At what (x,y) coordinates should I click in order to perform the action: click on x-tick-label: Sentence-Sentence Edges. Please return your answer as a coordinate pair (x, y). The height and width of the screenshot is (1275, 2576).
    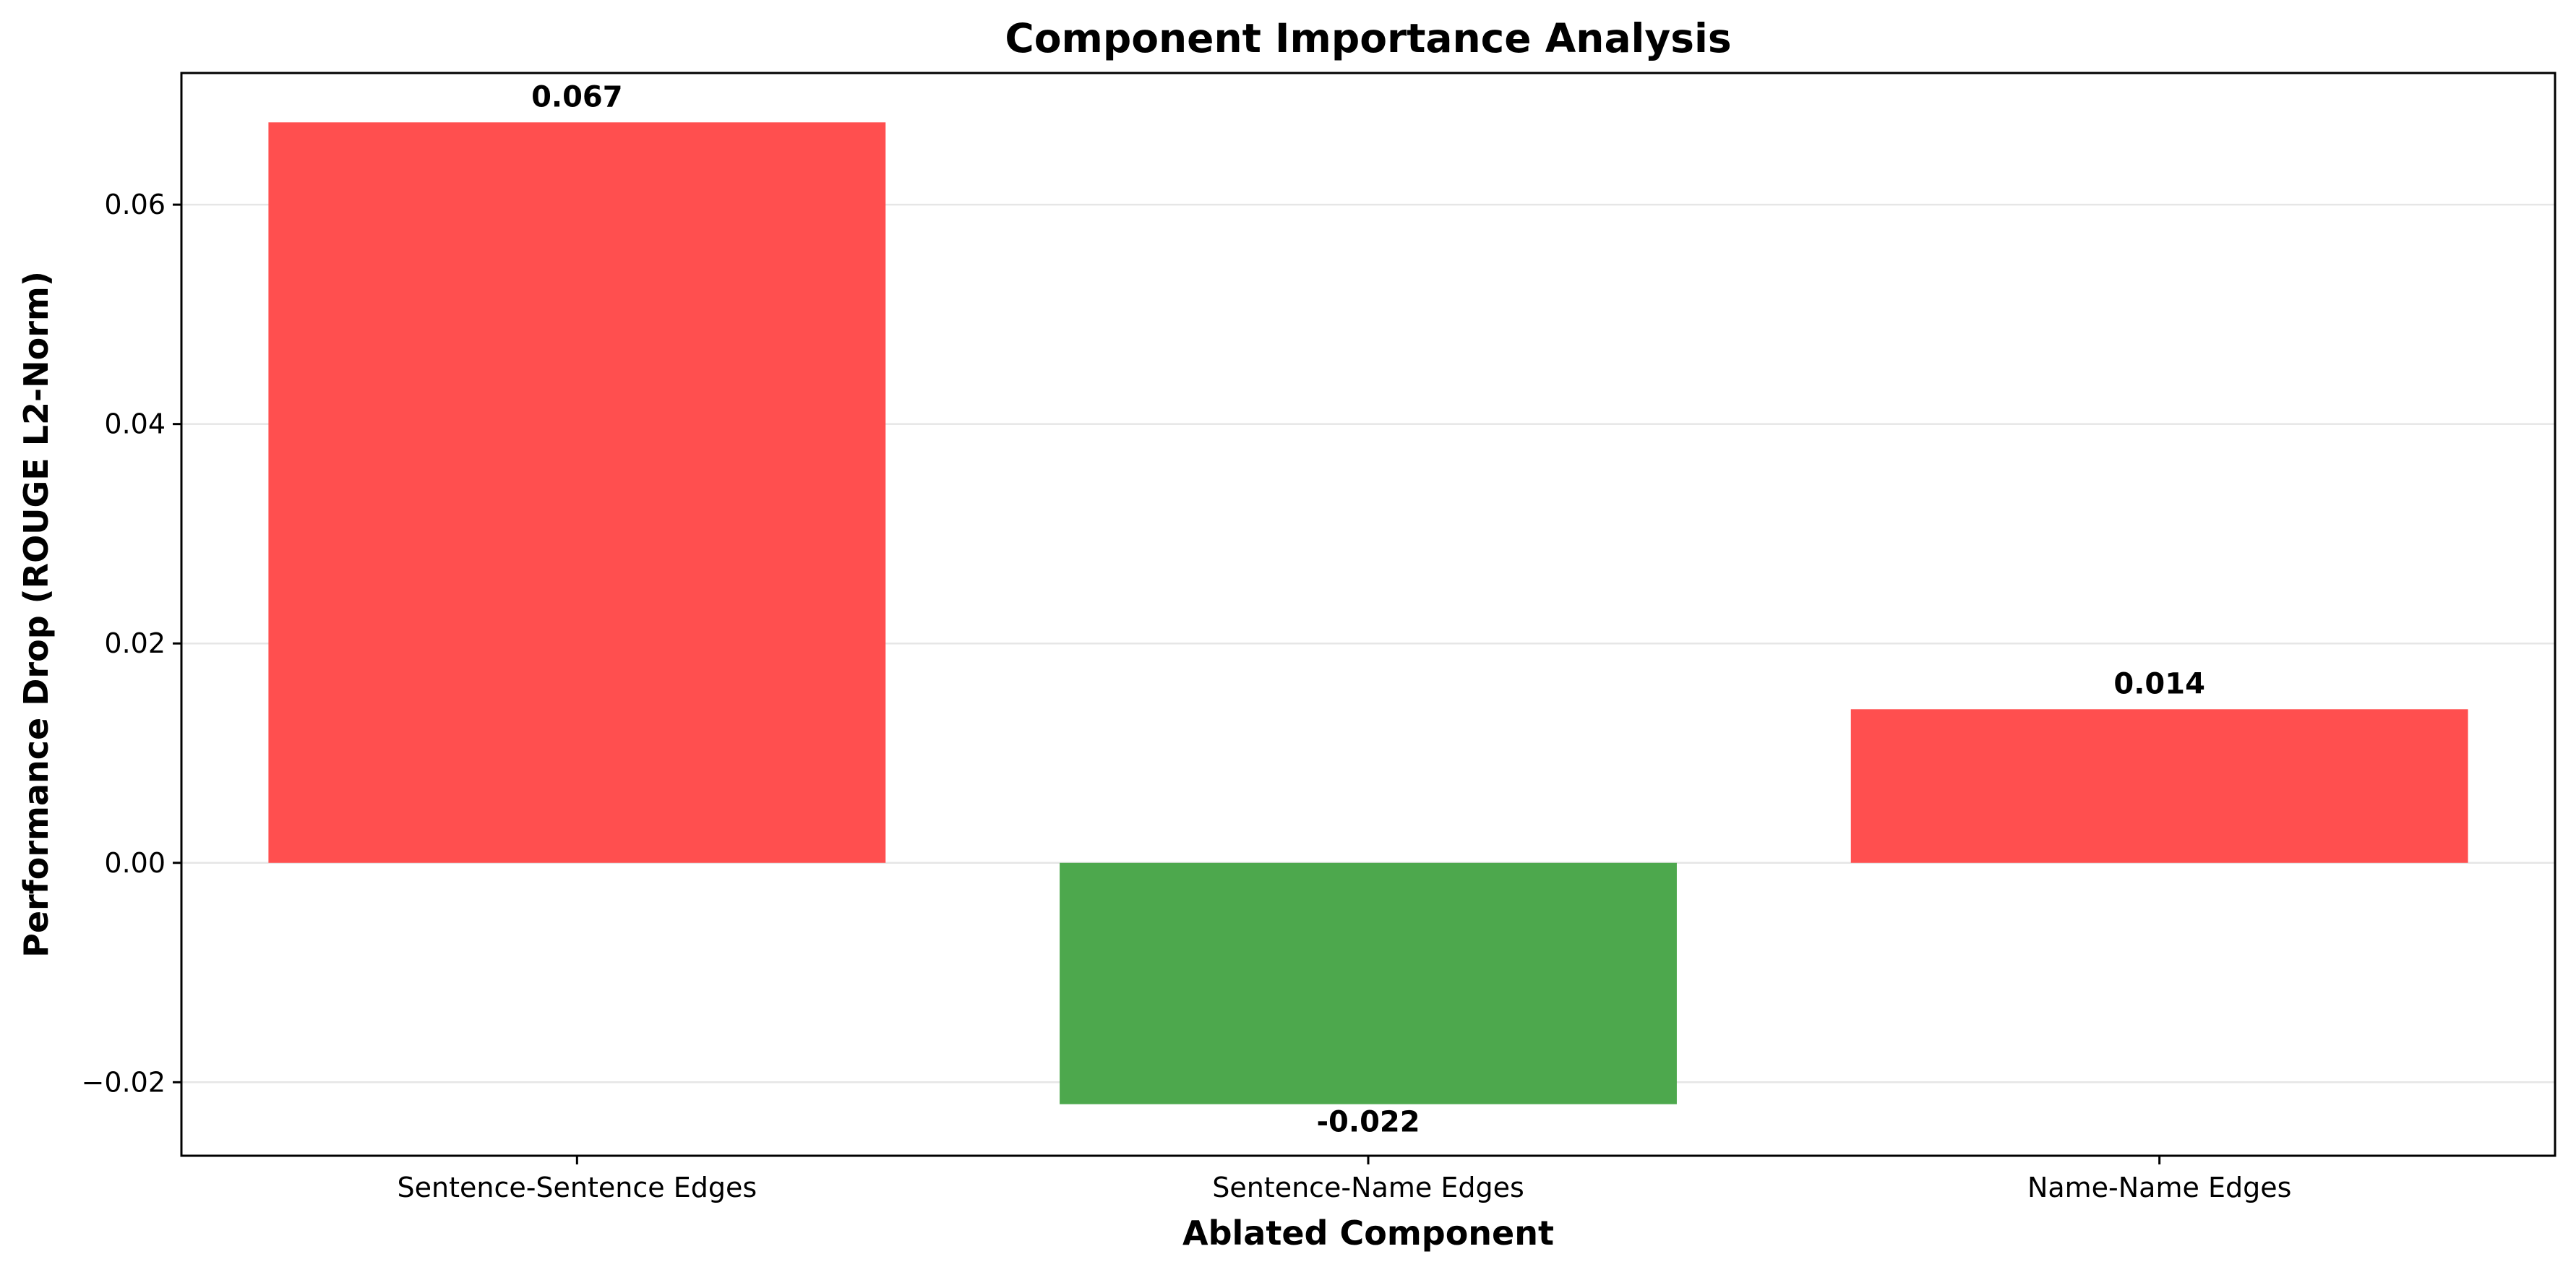
    Looking at the image, I should click on (578, 1187).